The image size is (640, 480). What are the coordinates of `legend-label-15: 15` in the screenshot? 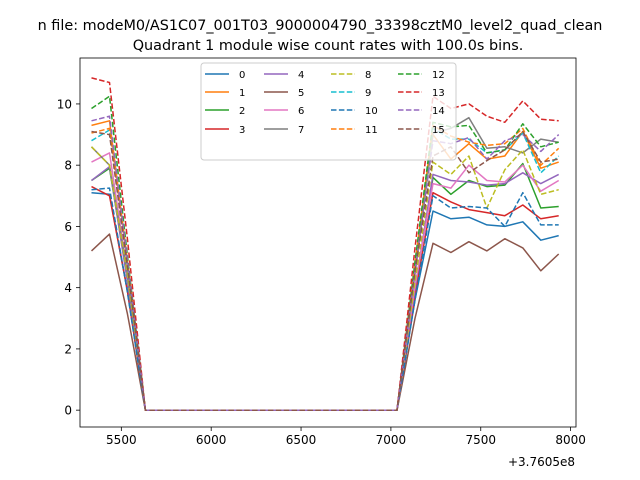 It's located at (438, 130).